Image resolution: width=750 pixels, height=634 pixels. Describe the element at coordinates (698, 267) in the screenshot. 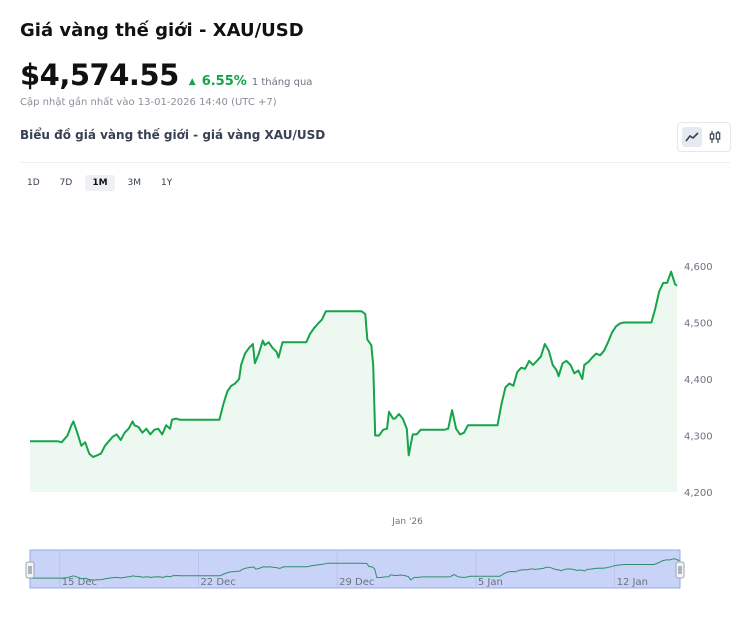

I see `y-tick-label: 4,600` at that location.